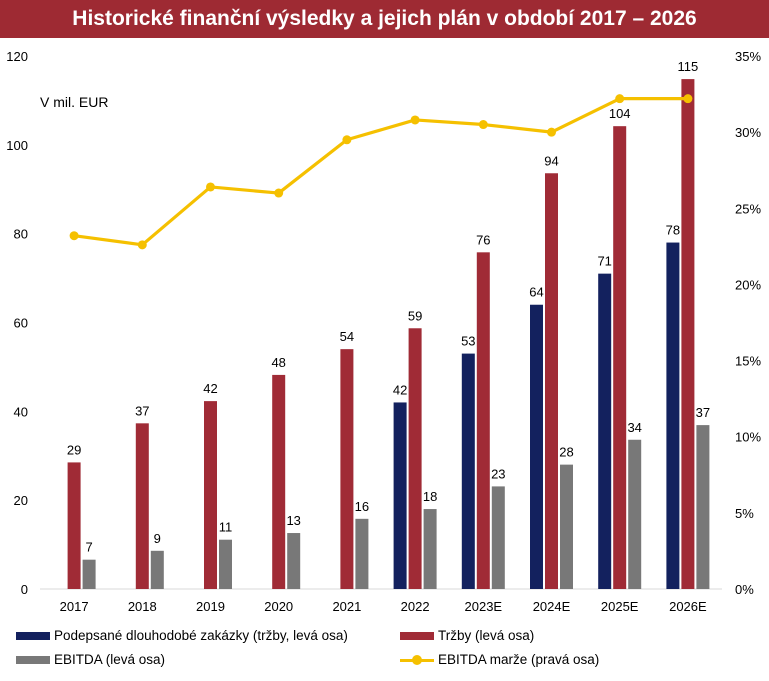 The image size is (769, 681). Describe the element at coordinates (278, 362) in the screenshot. I see `data-label-revenue: 48` at that location.